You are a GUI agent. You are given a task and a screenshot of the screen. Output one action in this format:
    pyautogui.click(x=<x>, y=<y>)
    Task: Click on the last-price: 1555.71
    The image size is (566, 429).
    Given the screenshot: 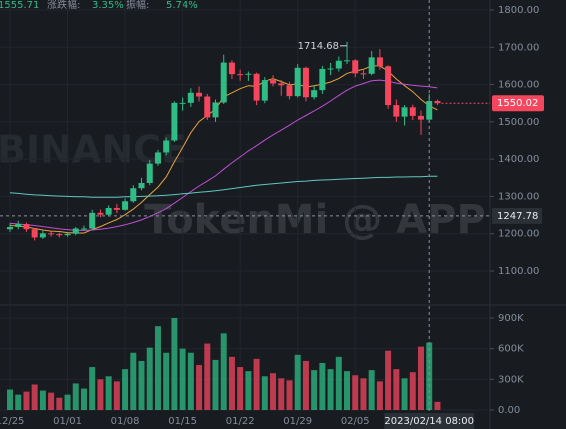 What is the action you would take?
    pyautogui.click(x=19, y=5)
    